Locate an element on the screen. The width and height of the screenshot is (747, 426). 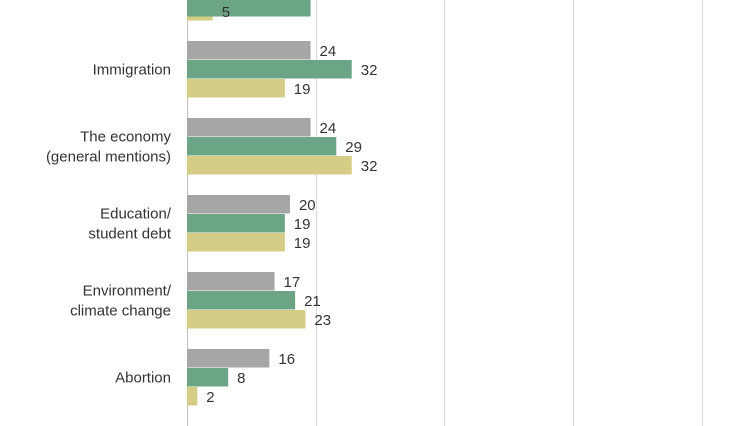
data-label: 8 is located at coordinates (241, 378).